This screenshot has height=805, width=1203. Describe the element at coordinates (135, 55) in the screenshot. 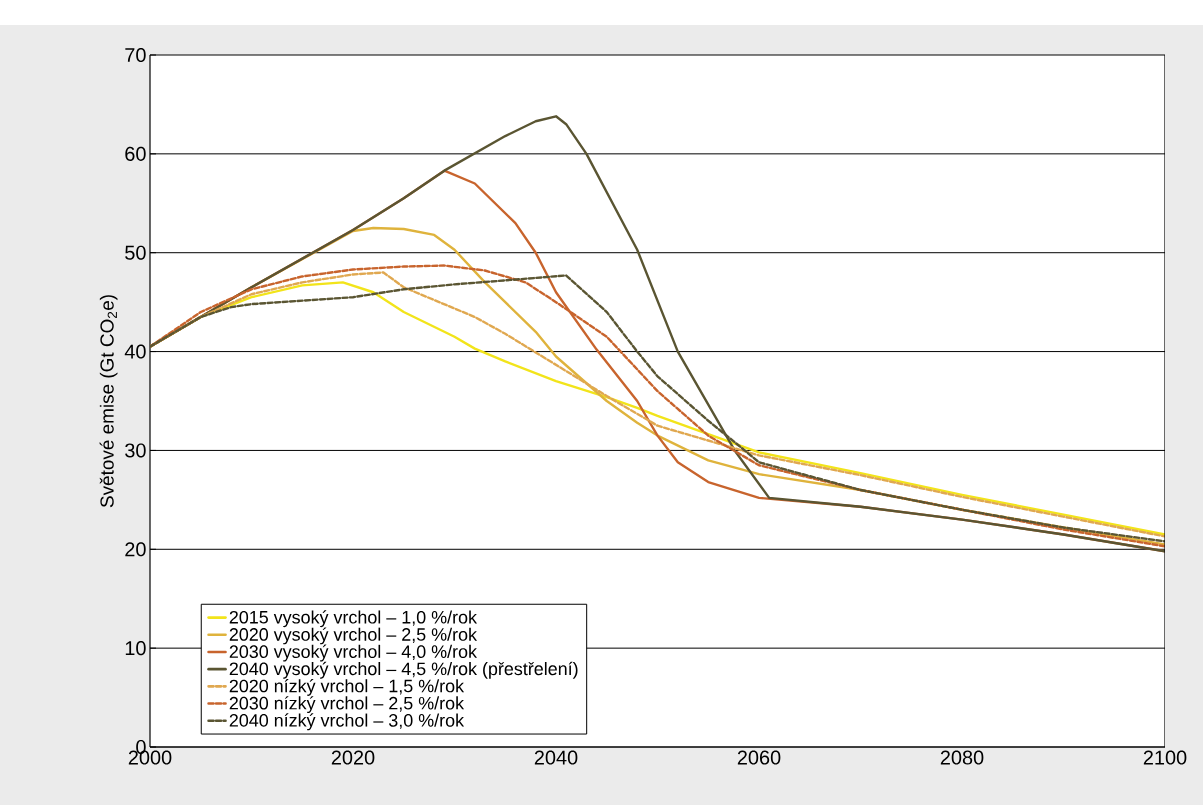

I see `y-tick-label: 70` at that location.